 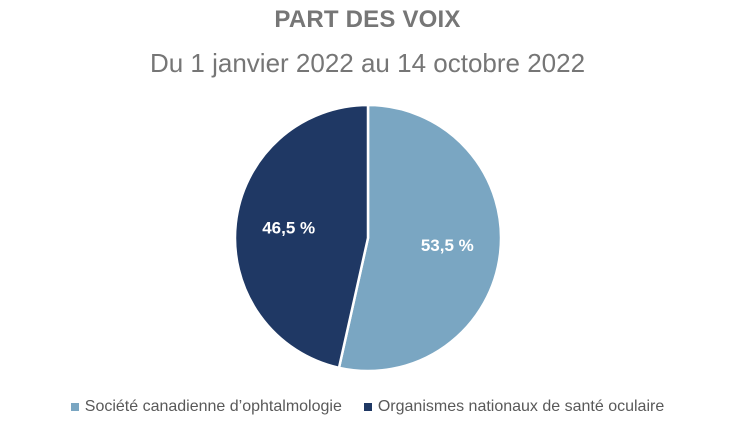 I want to click on legend-item-organismes: Organismes nationaux de santé oculaire, so click(x=514, y=407).